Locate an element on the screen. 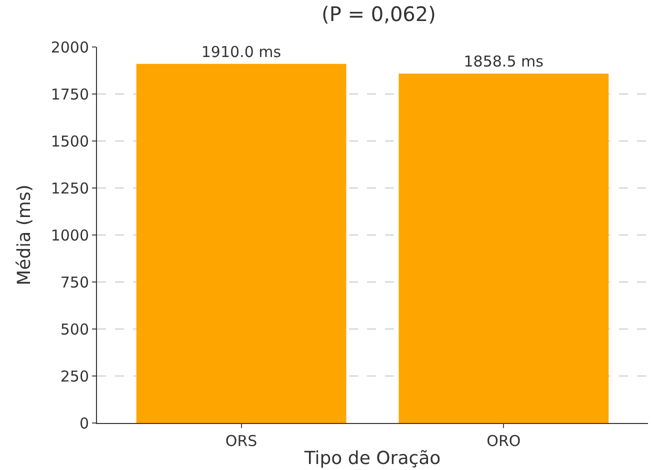  y-tick-label: 1500 is located at coordinates (69, 141).